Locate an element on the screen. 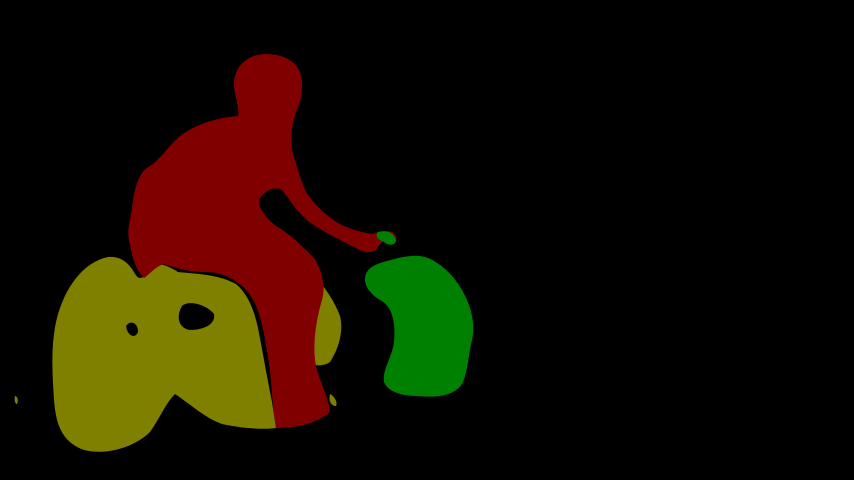 The width and height of the screenshot is (854, 480). plant-main-shape is located at coordinates (419, 326).